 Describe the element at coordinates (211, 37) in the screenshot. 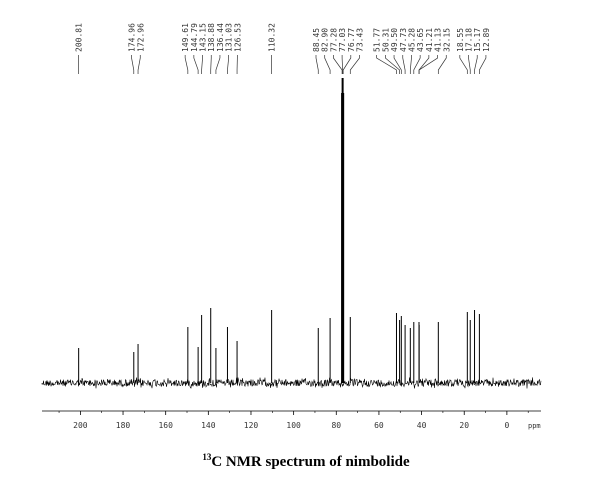

I see `peak-label: 138.88` at that location.